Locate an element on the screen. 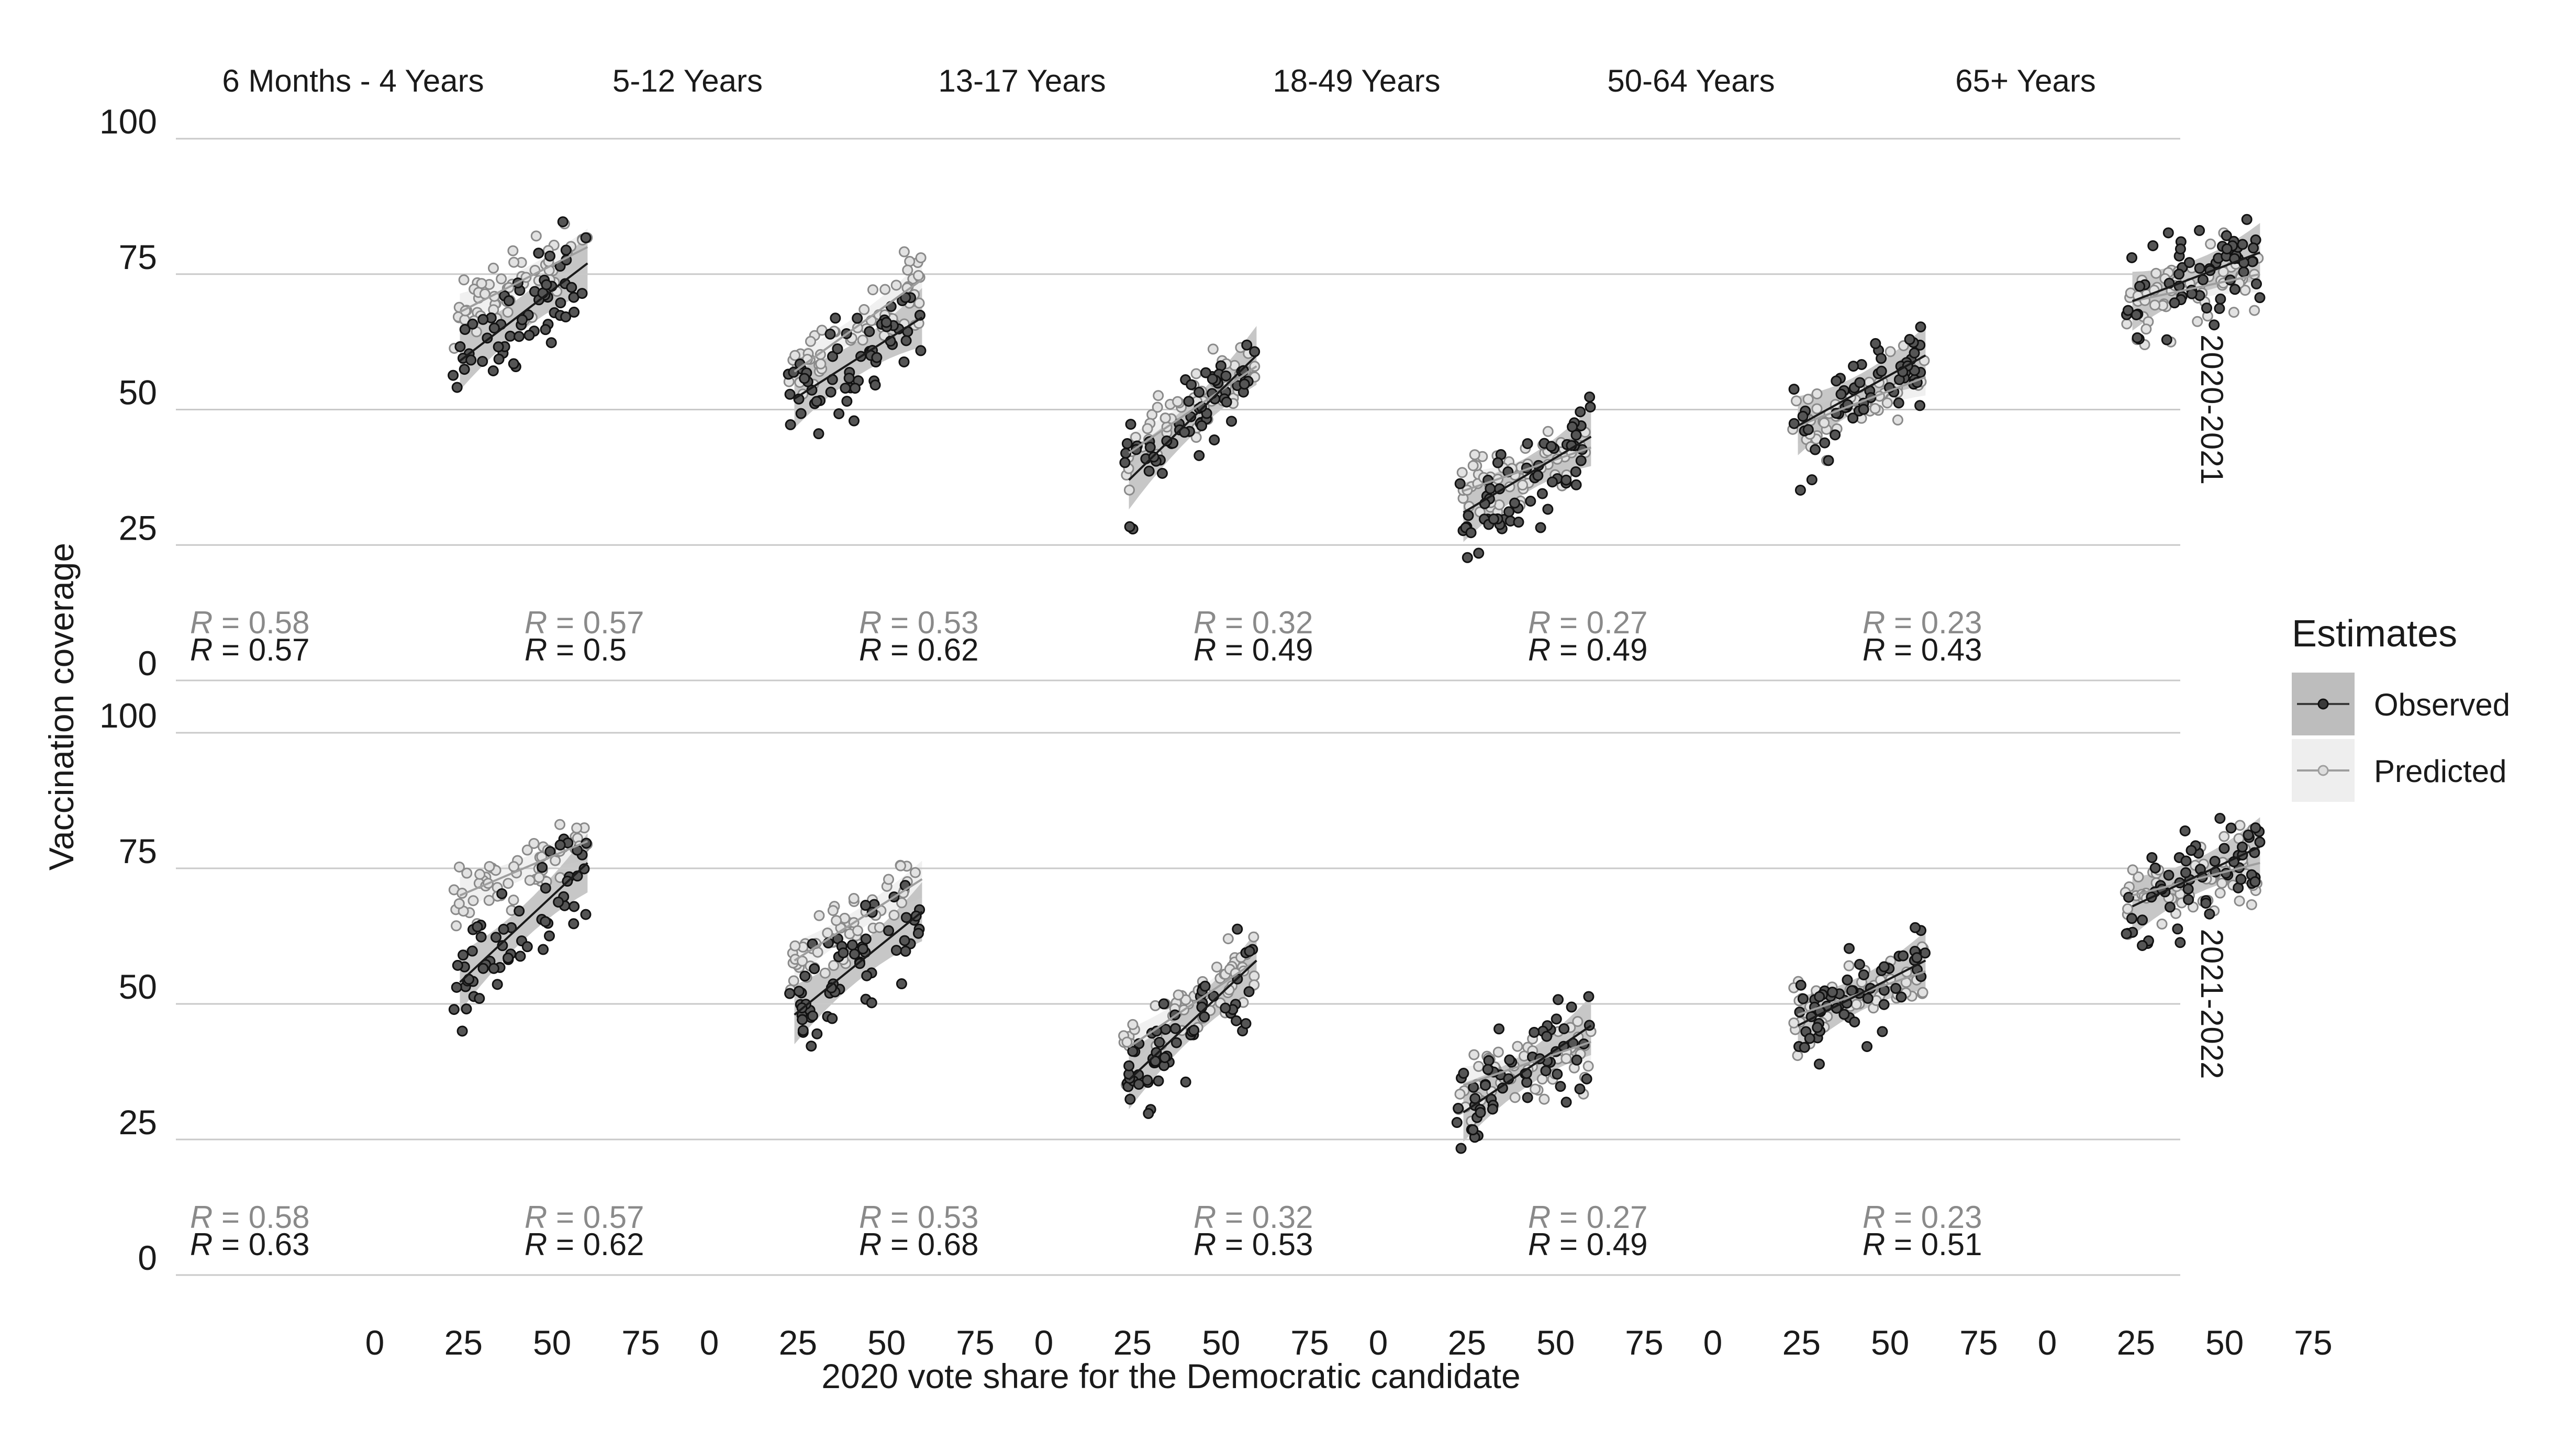 The image size is (2576, 1442). r-label-predicted: R = 0.53 is located at coordinates (919, 1217).